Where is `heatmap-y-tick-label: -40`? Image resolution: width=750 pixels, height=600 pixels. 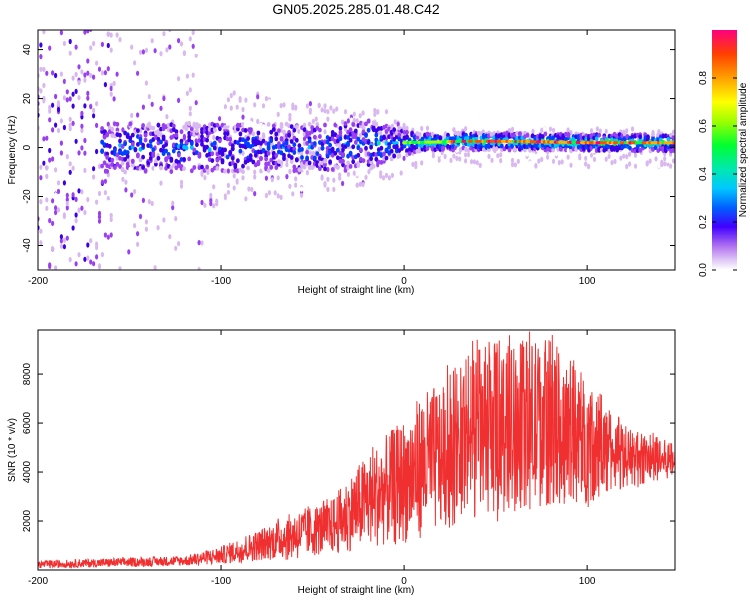
heatmap-y-tick-label: -40 is located at coordinates (27, 245).